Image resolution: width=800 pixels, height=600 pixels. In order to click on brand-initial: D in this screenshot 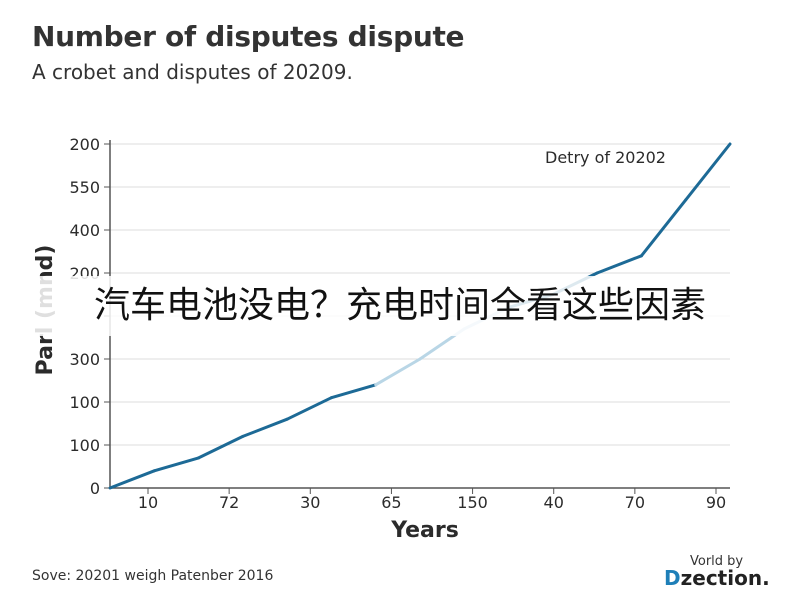, I will do `click(672, 578)`.